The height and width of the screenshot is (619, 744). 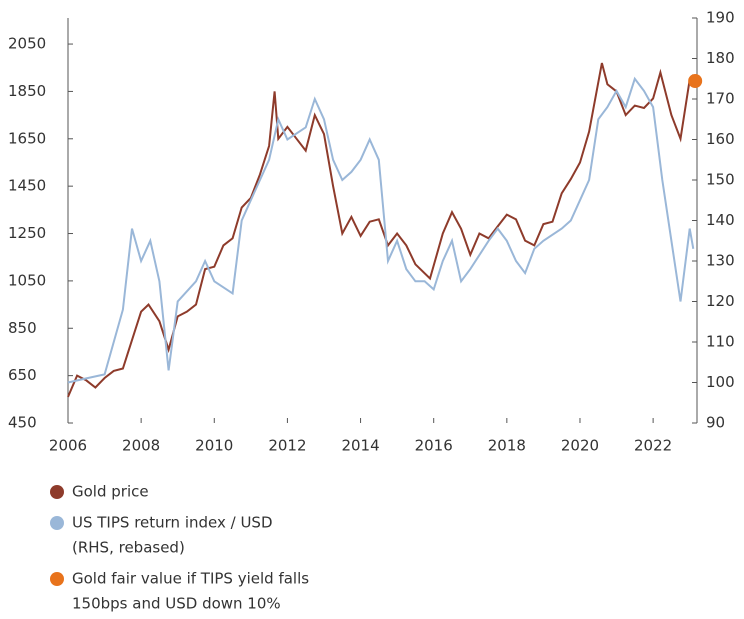 I want to click on legend-label: (RHS, rebased), so click(x=128, y=548).